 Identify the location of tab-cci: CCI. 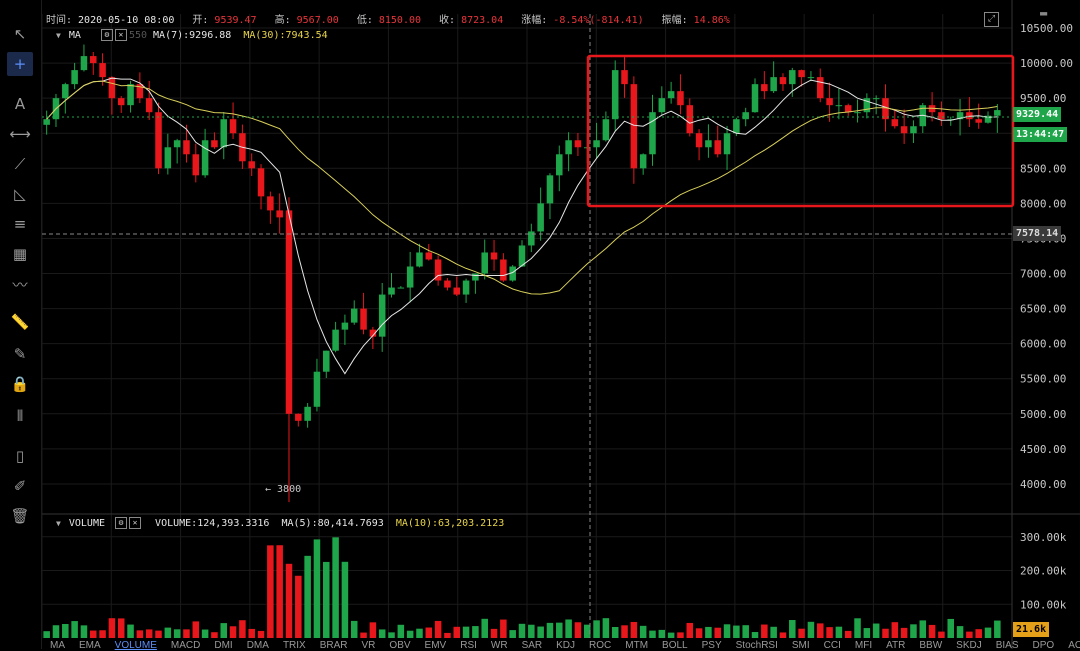
(832, 645).